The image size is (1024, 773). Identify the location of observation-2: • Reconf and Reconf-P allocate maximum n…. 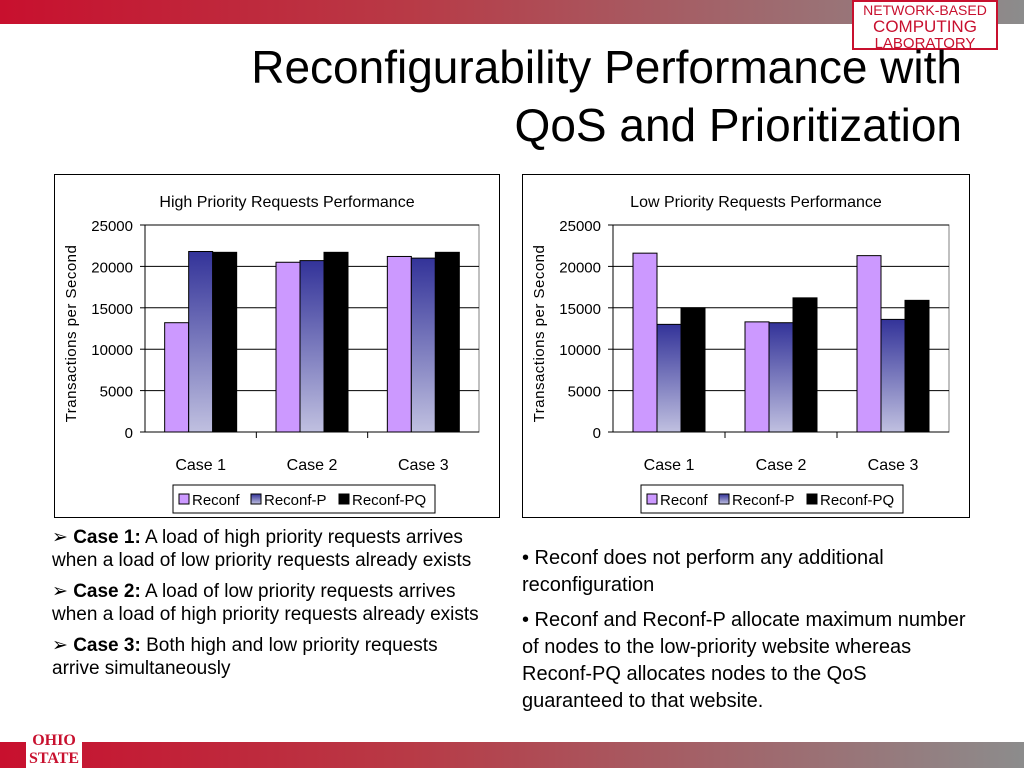
(744, 660).